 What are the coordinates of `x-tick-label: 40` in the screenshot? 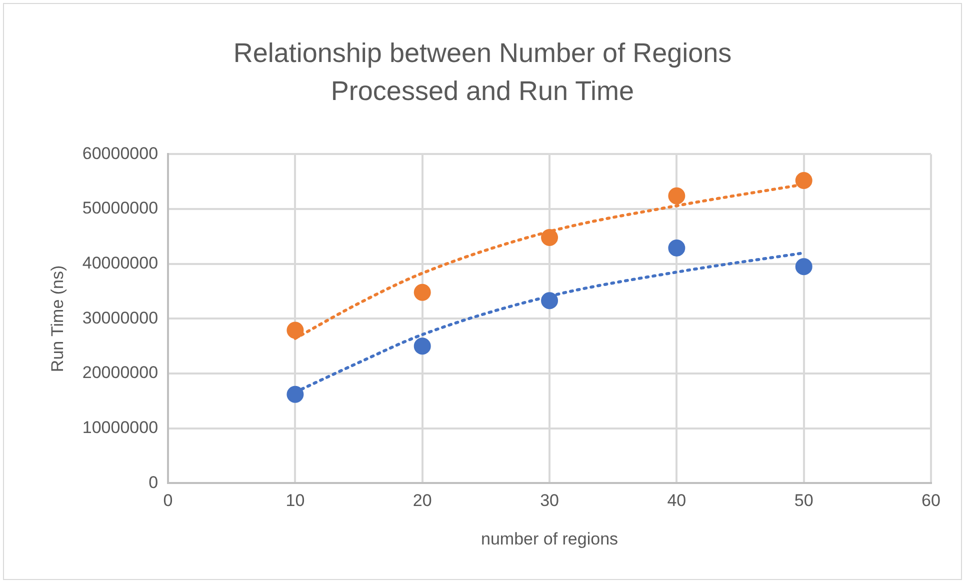 It's located at (676, 500).